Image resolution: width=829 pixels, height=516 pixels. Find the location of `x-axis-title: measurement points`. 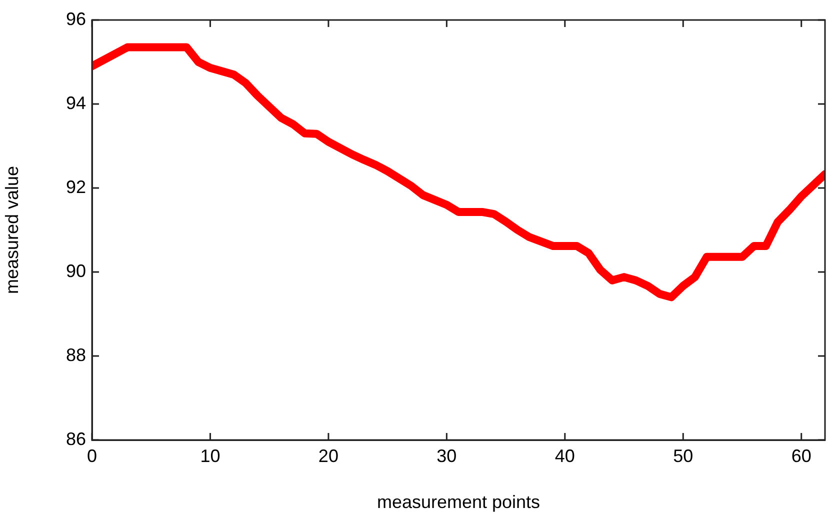

x-axis-title: measurement points is located at coordinates (458, 502).